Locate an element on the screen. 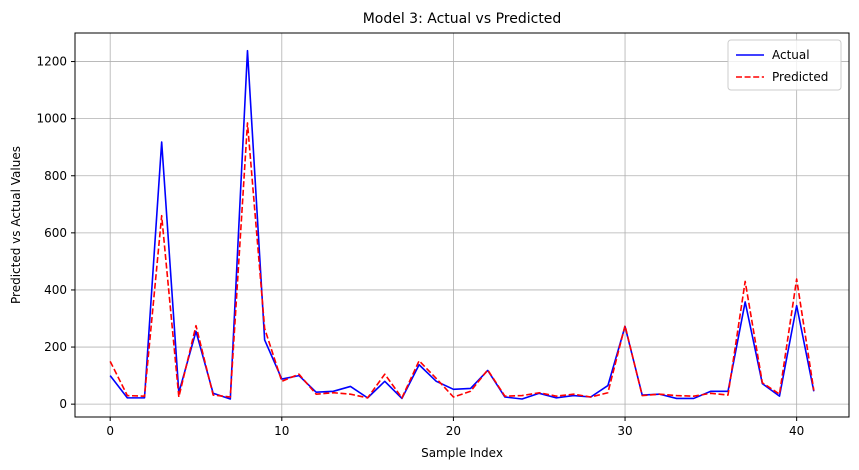 Image resolution: width=859 pixels, height=470 pixels. legend-label-actual: Actual is located at coordinates (791, 55).